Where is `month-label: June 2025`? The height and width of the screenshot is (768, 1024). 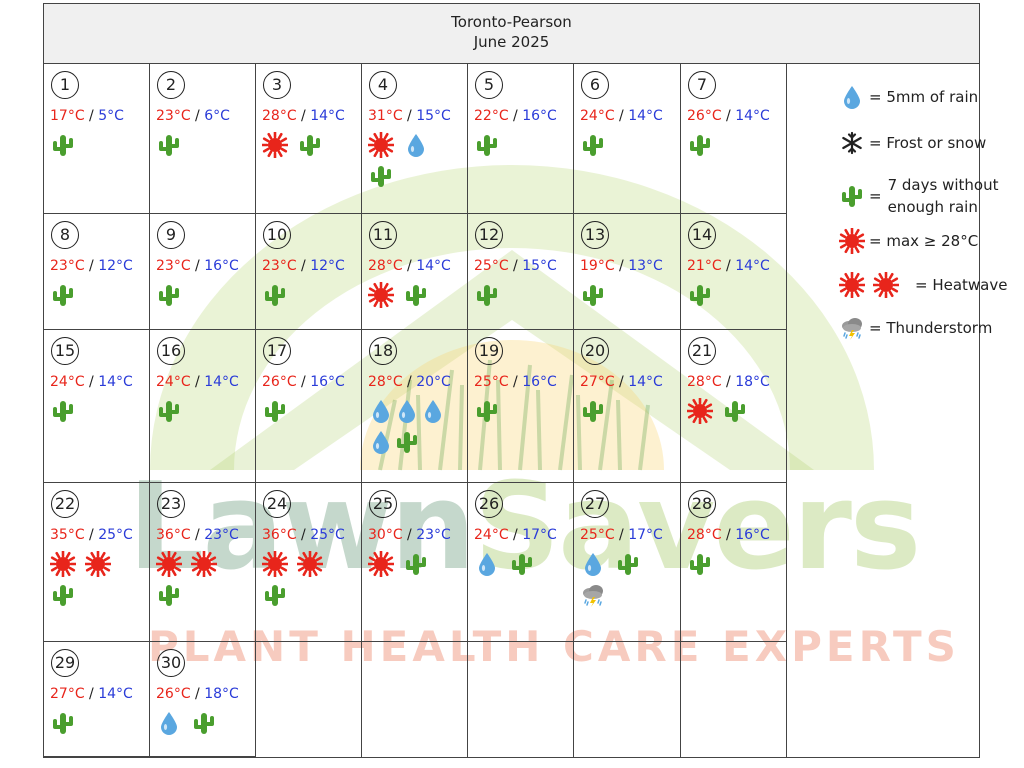 month-label: June 2025 is located at coordinates (511, 42).